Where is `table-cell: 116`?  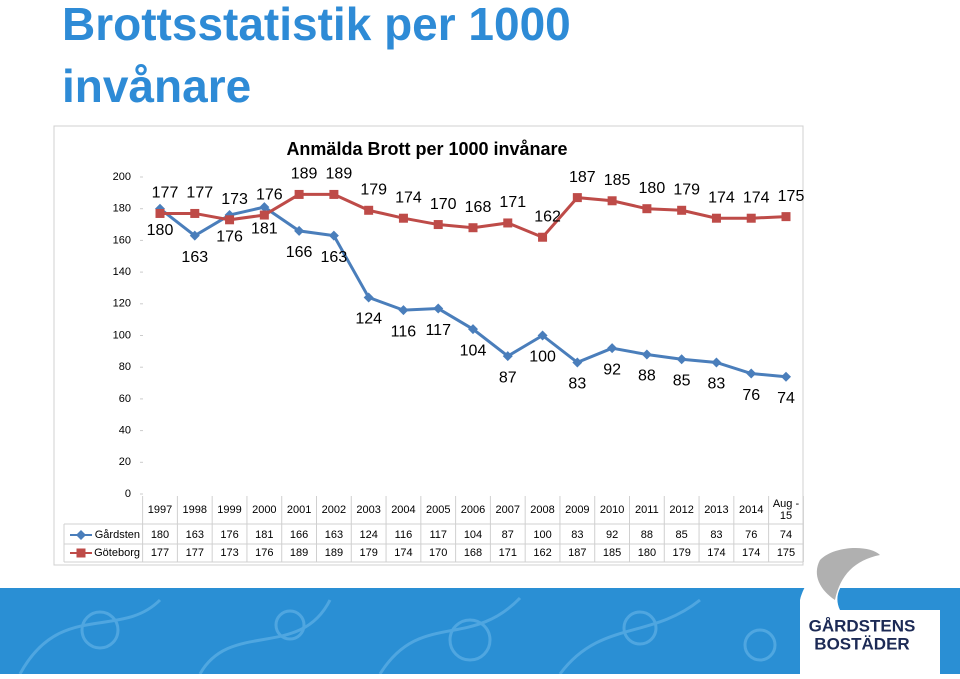 table-cell: 116 is located at coordinates (404, 535).